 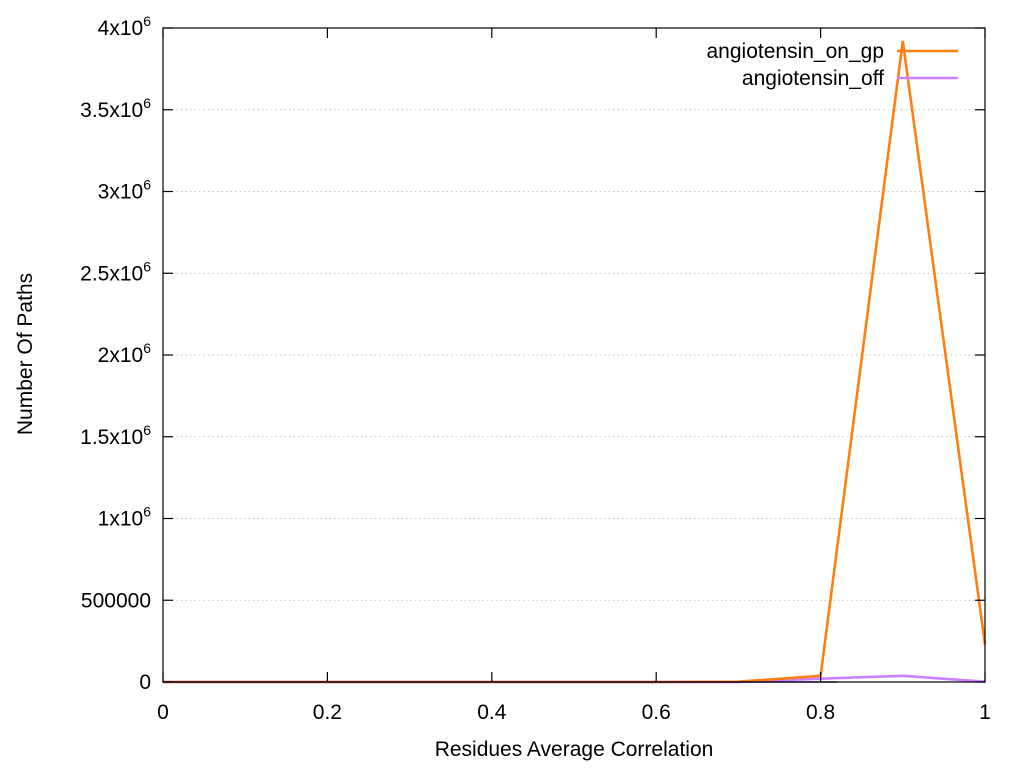 I want to click on y-tick-label: 500000, so click(x=116, y=600).